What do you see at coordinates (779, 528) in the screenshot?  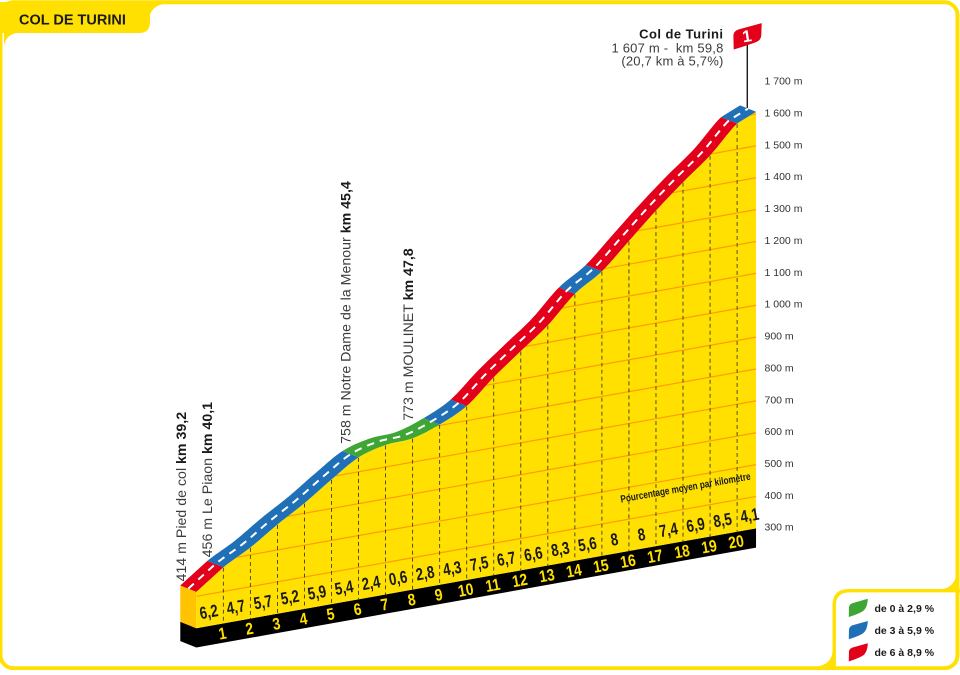 I see `svg-text: 300 m` at bounding box center [779, 528].